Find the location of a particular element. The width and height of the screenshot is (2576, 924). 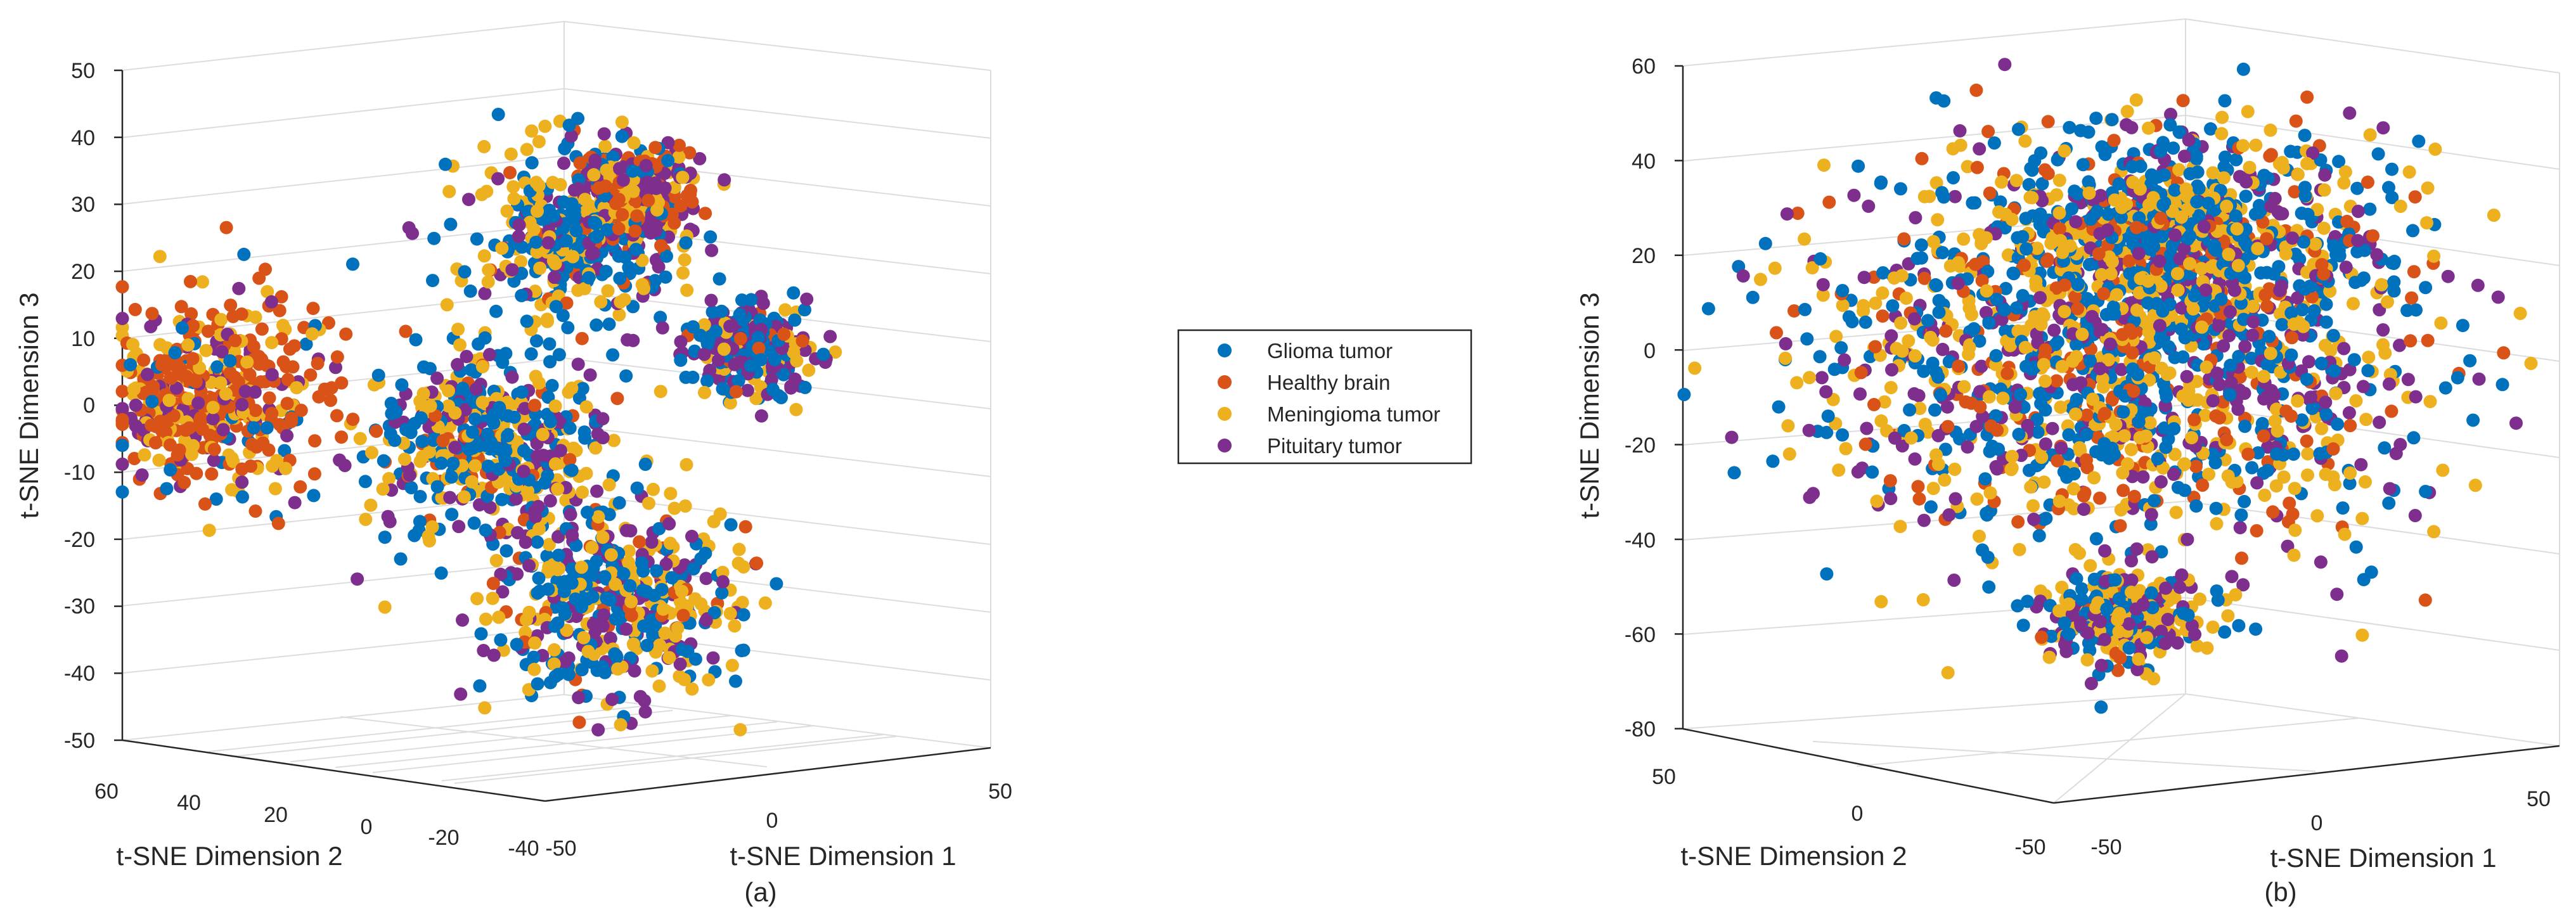

chart-b-xticks: -50 0 50 is located at coordinates (2320, 823).